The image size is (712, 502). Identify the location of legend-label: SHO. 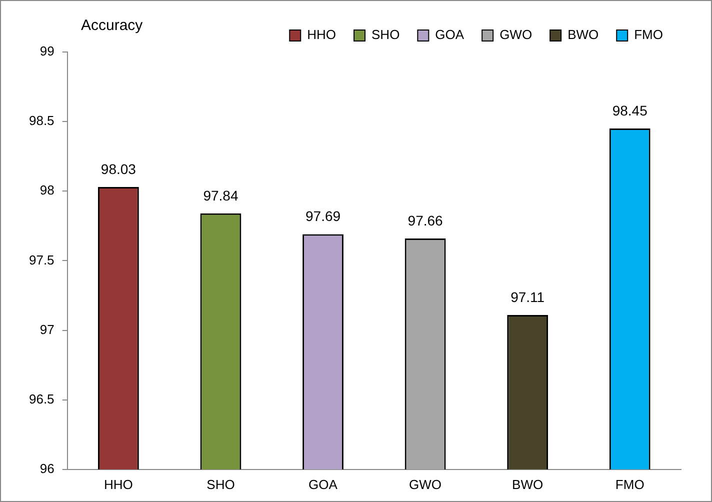
(386, 34).